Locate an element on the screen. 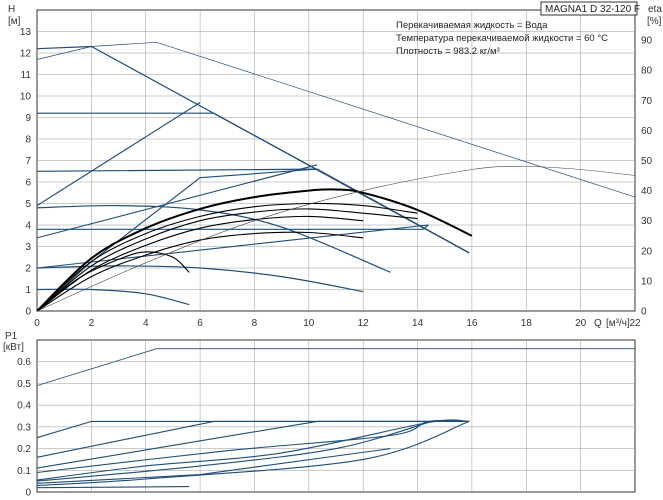  chart-title-box is located at coordinates (589, 8).